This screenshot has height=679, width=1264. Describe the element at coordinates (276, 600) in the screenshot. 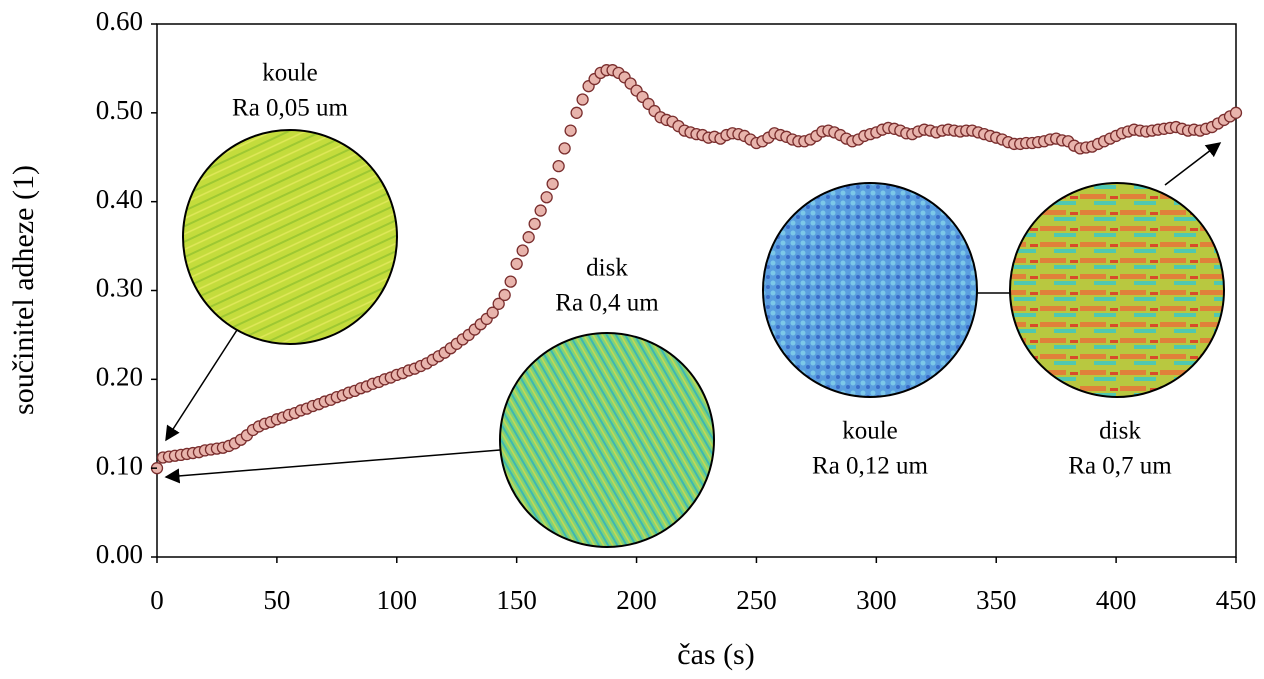

I see `x-tick-label: 50` at that location.